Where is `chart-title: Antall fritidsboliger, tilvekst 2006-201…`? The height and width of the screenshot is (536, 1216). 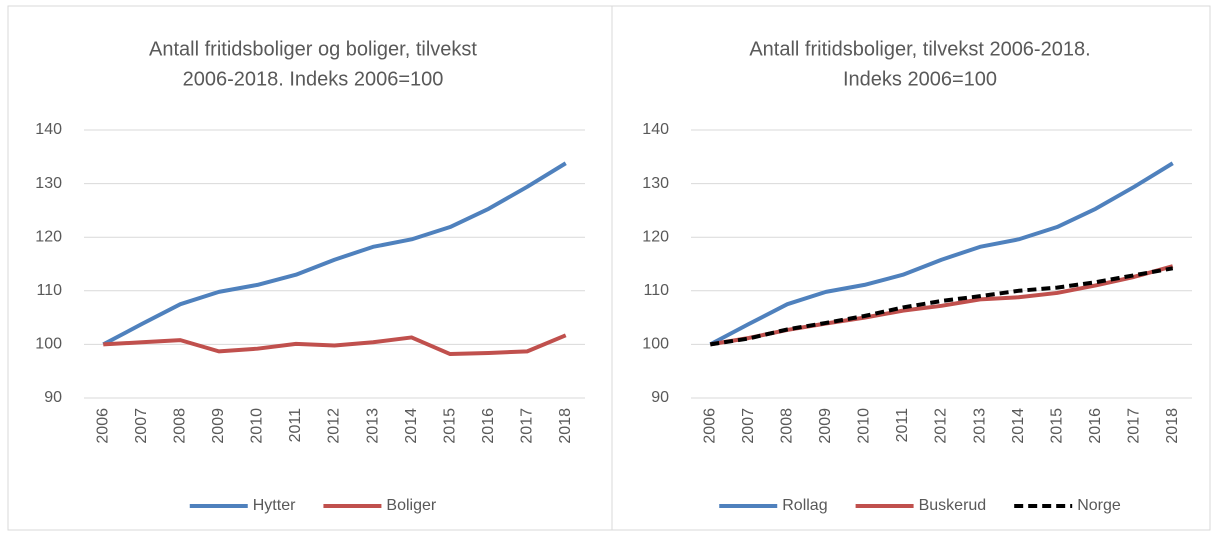
chart-title: Antall fritidsboliger, tilvekst 2006-201… is located at coordinates (919, 49).